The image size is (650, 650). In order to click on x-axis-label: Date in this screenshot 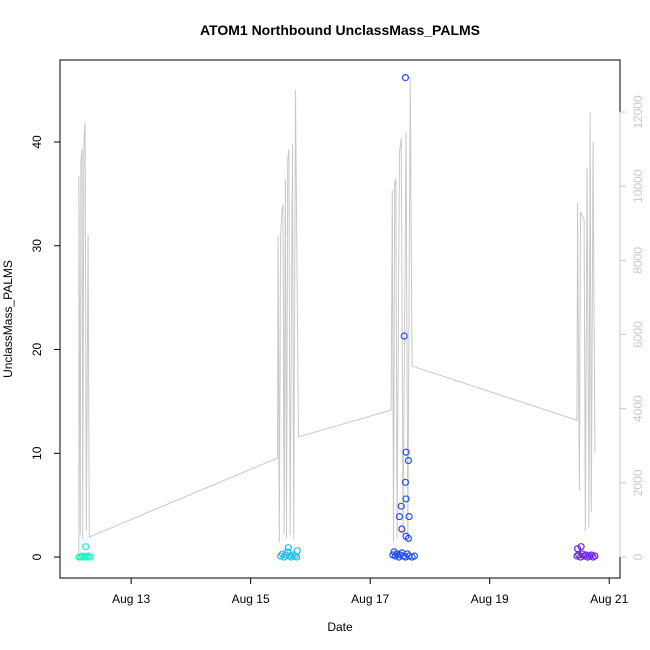, I will do `click(340, 627)`.